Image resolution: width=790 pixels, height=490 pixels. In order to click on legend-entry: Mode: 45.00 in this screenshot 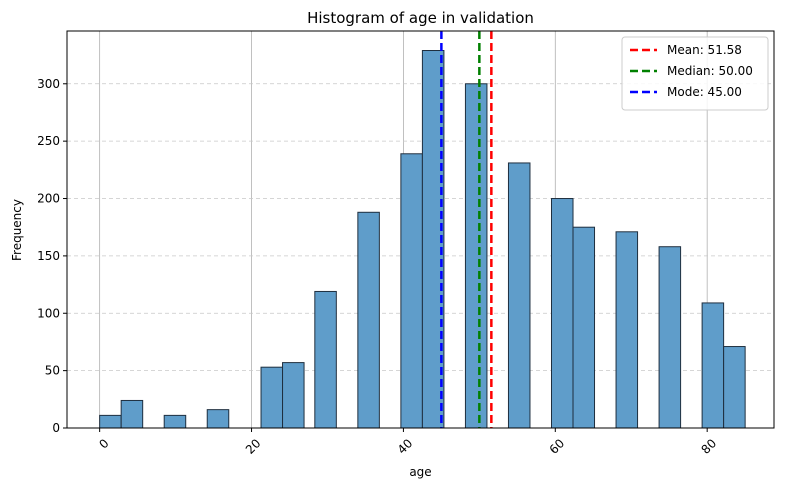, I will do `click(704, 92)`.